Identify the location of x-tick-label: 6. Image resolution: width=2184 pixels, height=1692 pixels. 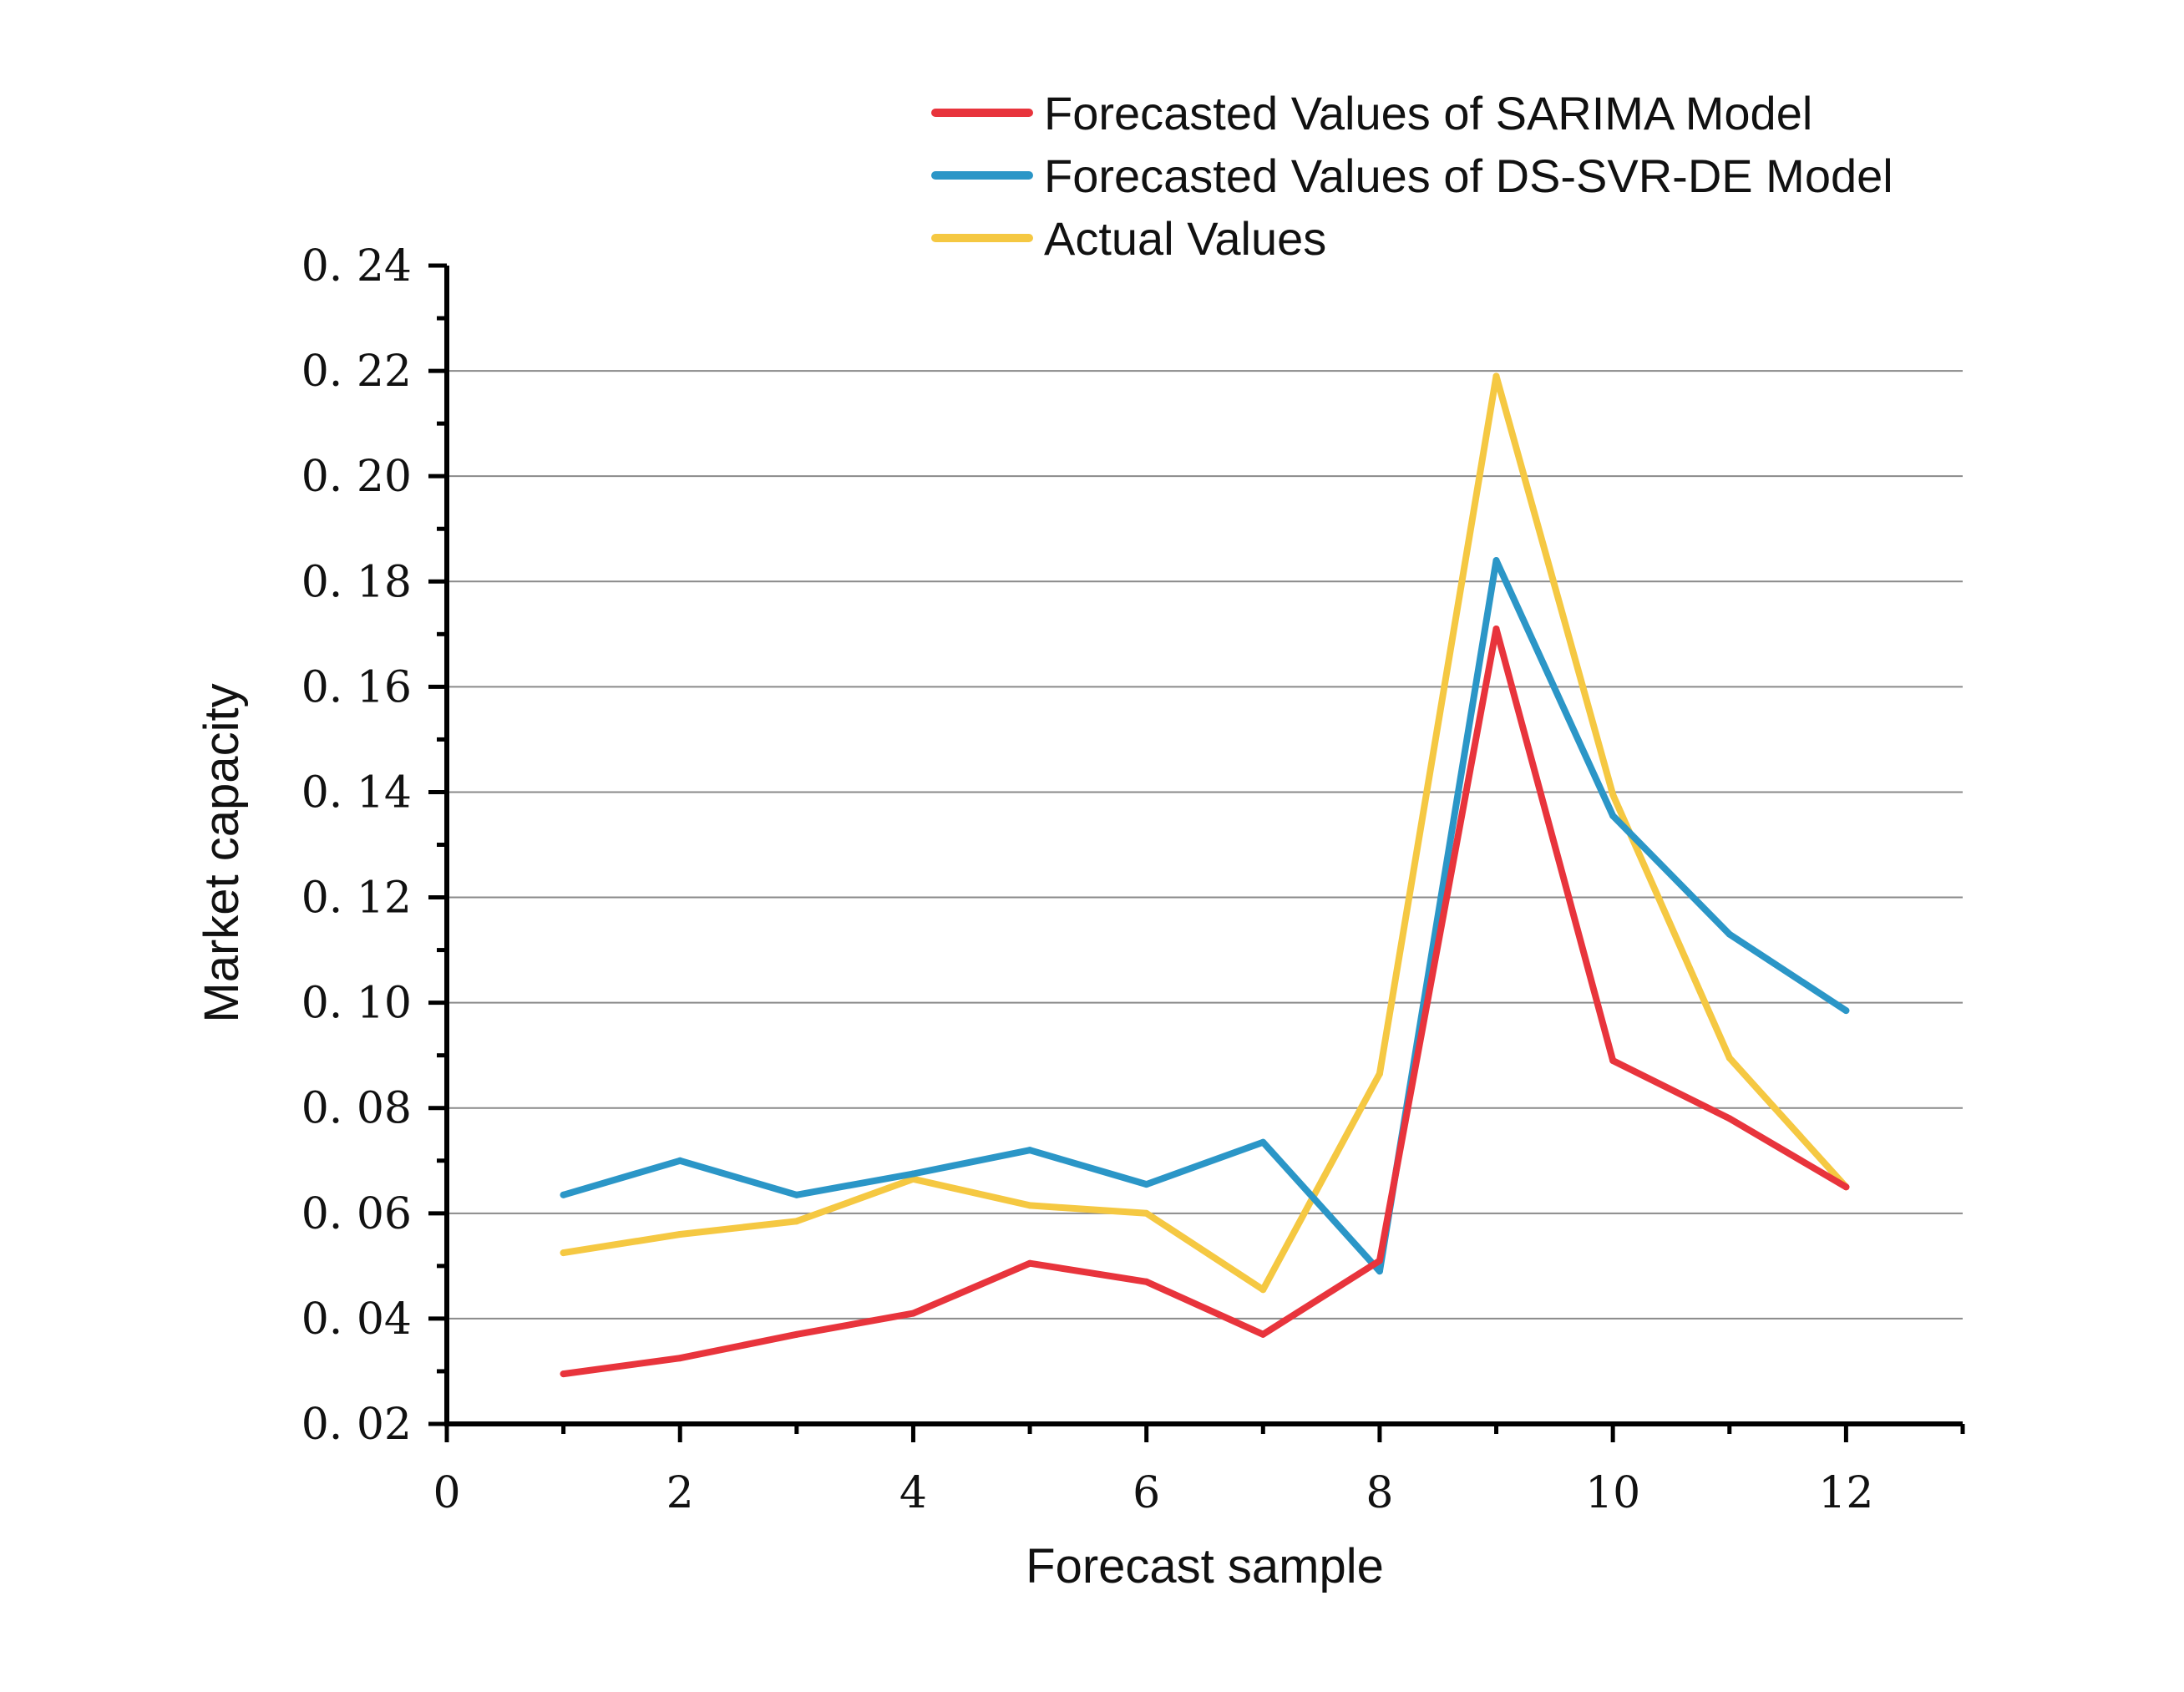
(1146, 1493).